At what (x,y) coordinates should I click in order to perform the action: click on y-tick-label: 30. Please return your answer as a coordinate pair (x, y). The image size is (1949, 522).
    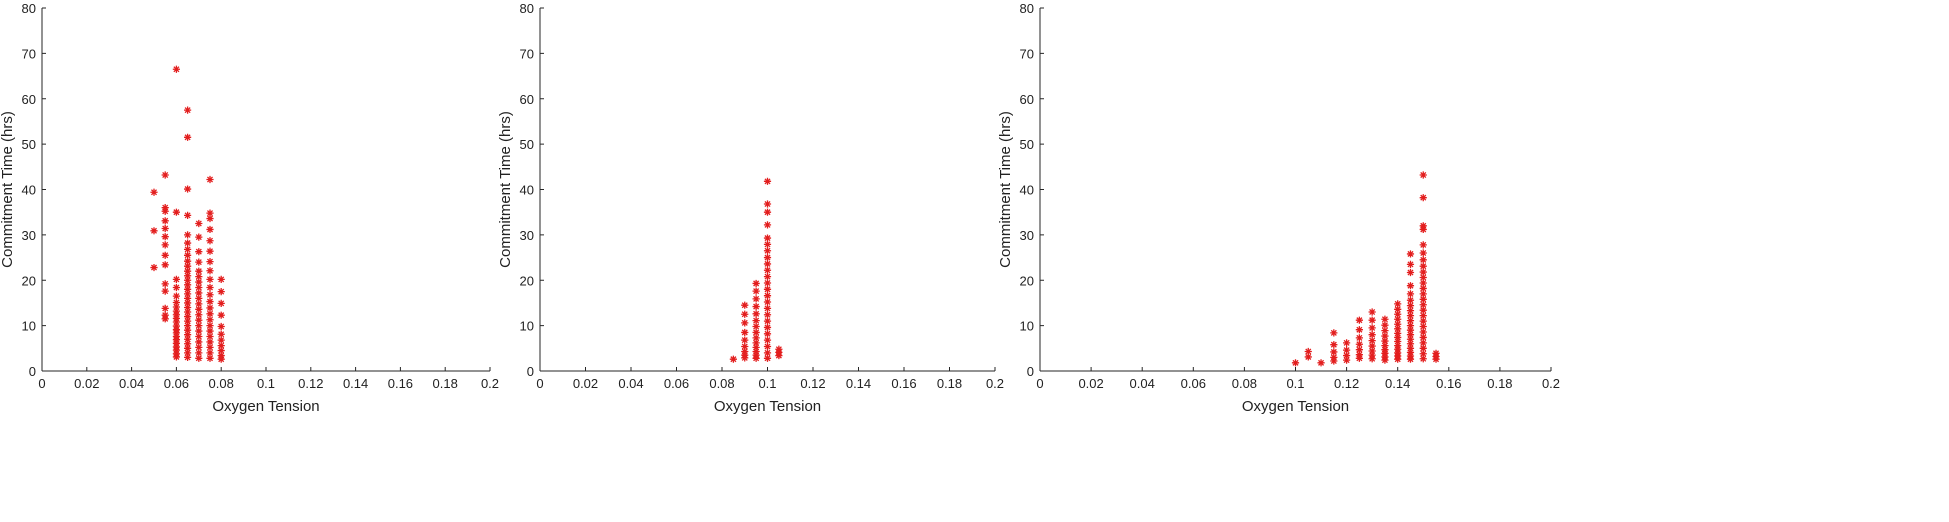
    Looking at the image, I should click on (29, 235).